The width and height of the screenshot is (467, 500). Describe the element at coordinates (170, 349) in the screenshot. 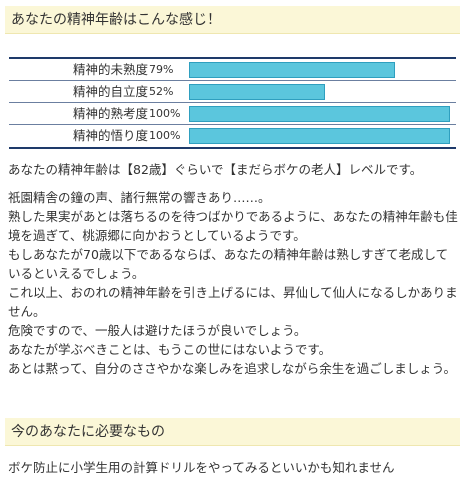

I see `description-paragraph: あなたが学ぶべきことは、もうこの世にはないようです。` at that location.